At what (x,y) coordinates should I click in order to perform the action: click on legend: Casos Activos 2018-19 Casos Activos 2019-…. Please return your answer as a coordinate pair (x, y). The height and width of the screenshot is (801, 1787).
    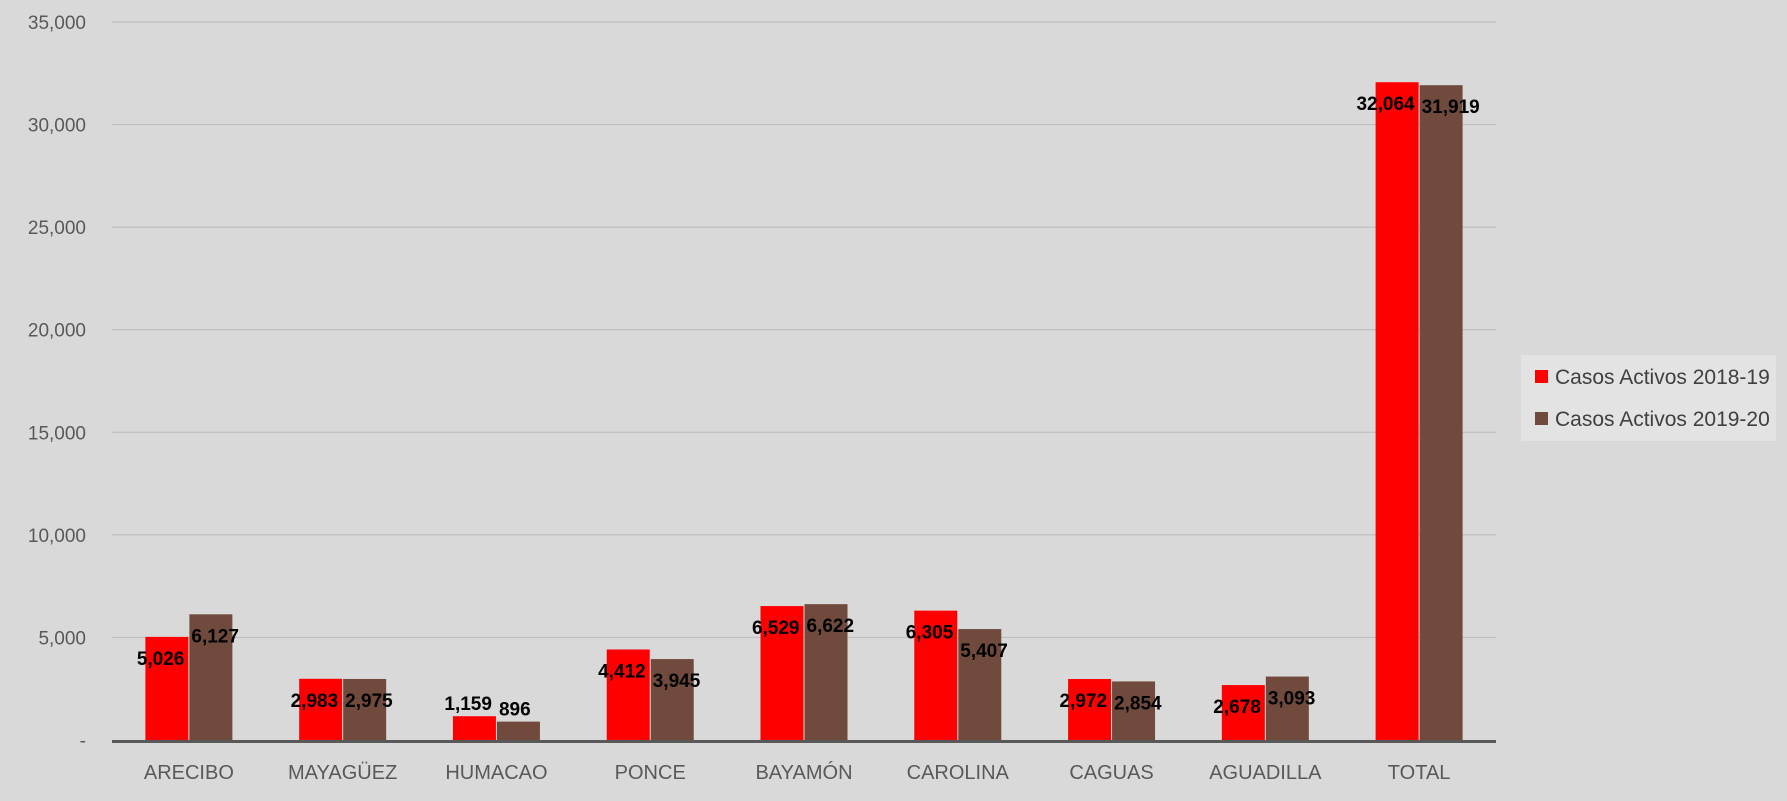
    Looking at the image, I should click on (1648, 398).